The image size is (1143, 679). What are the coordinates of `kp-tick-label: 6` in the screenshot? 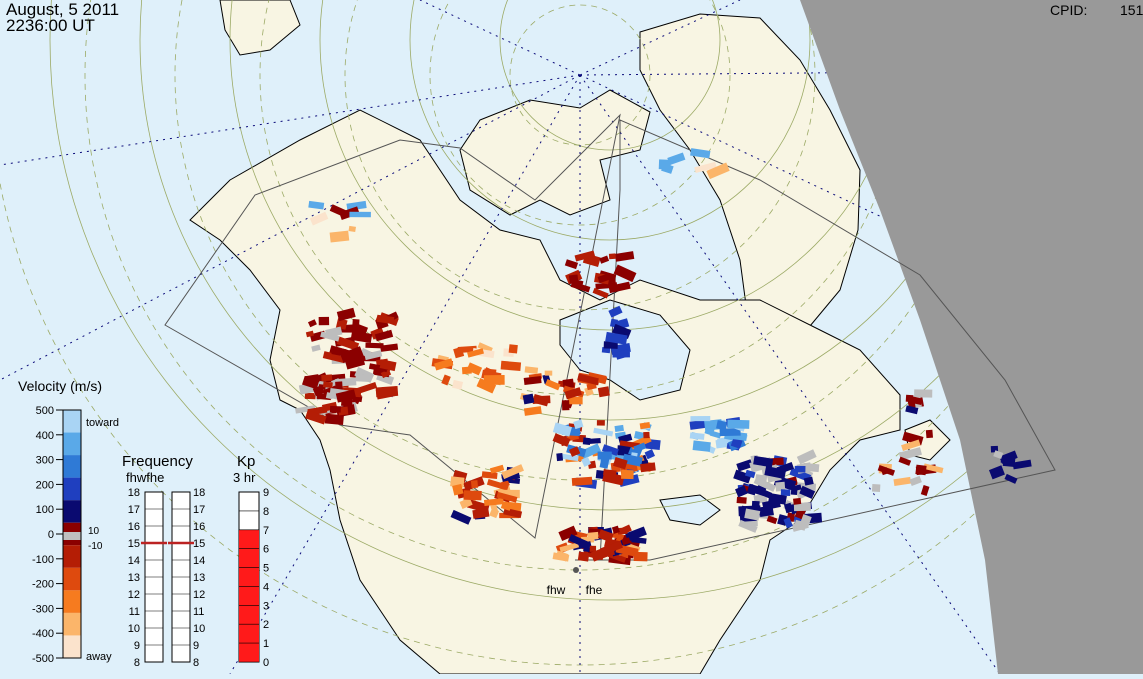 It's located at (266, 550).